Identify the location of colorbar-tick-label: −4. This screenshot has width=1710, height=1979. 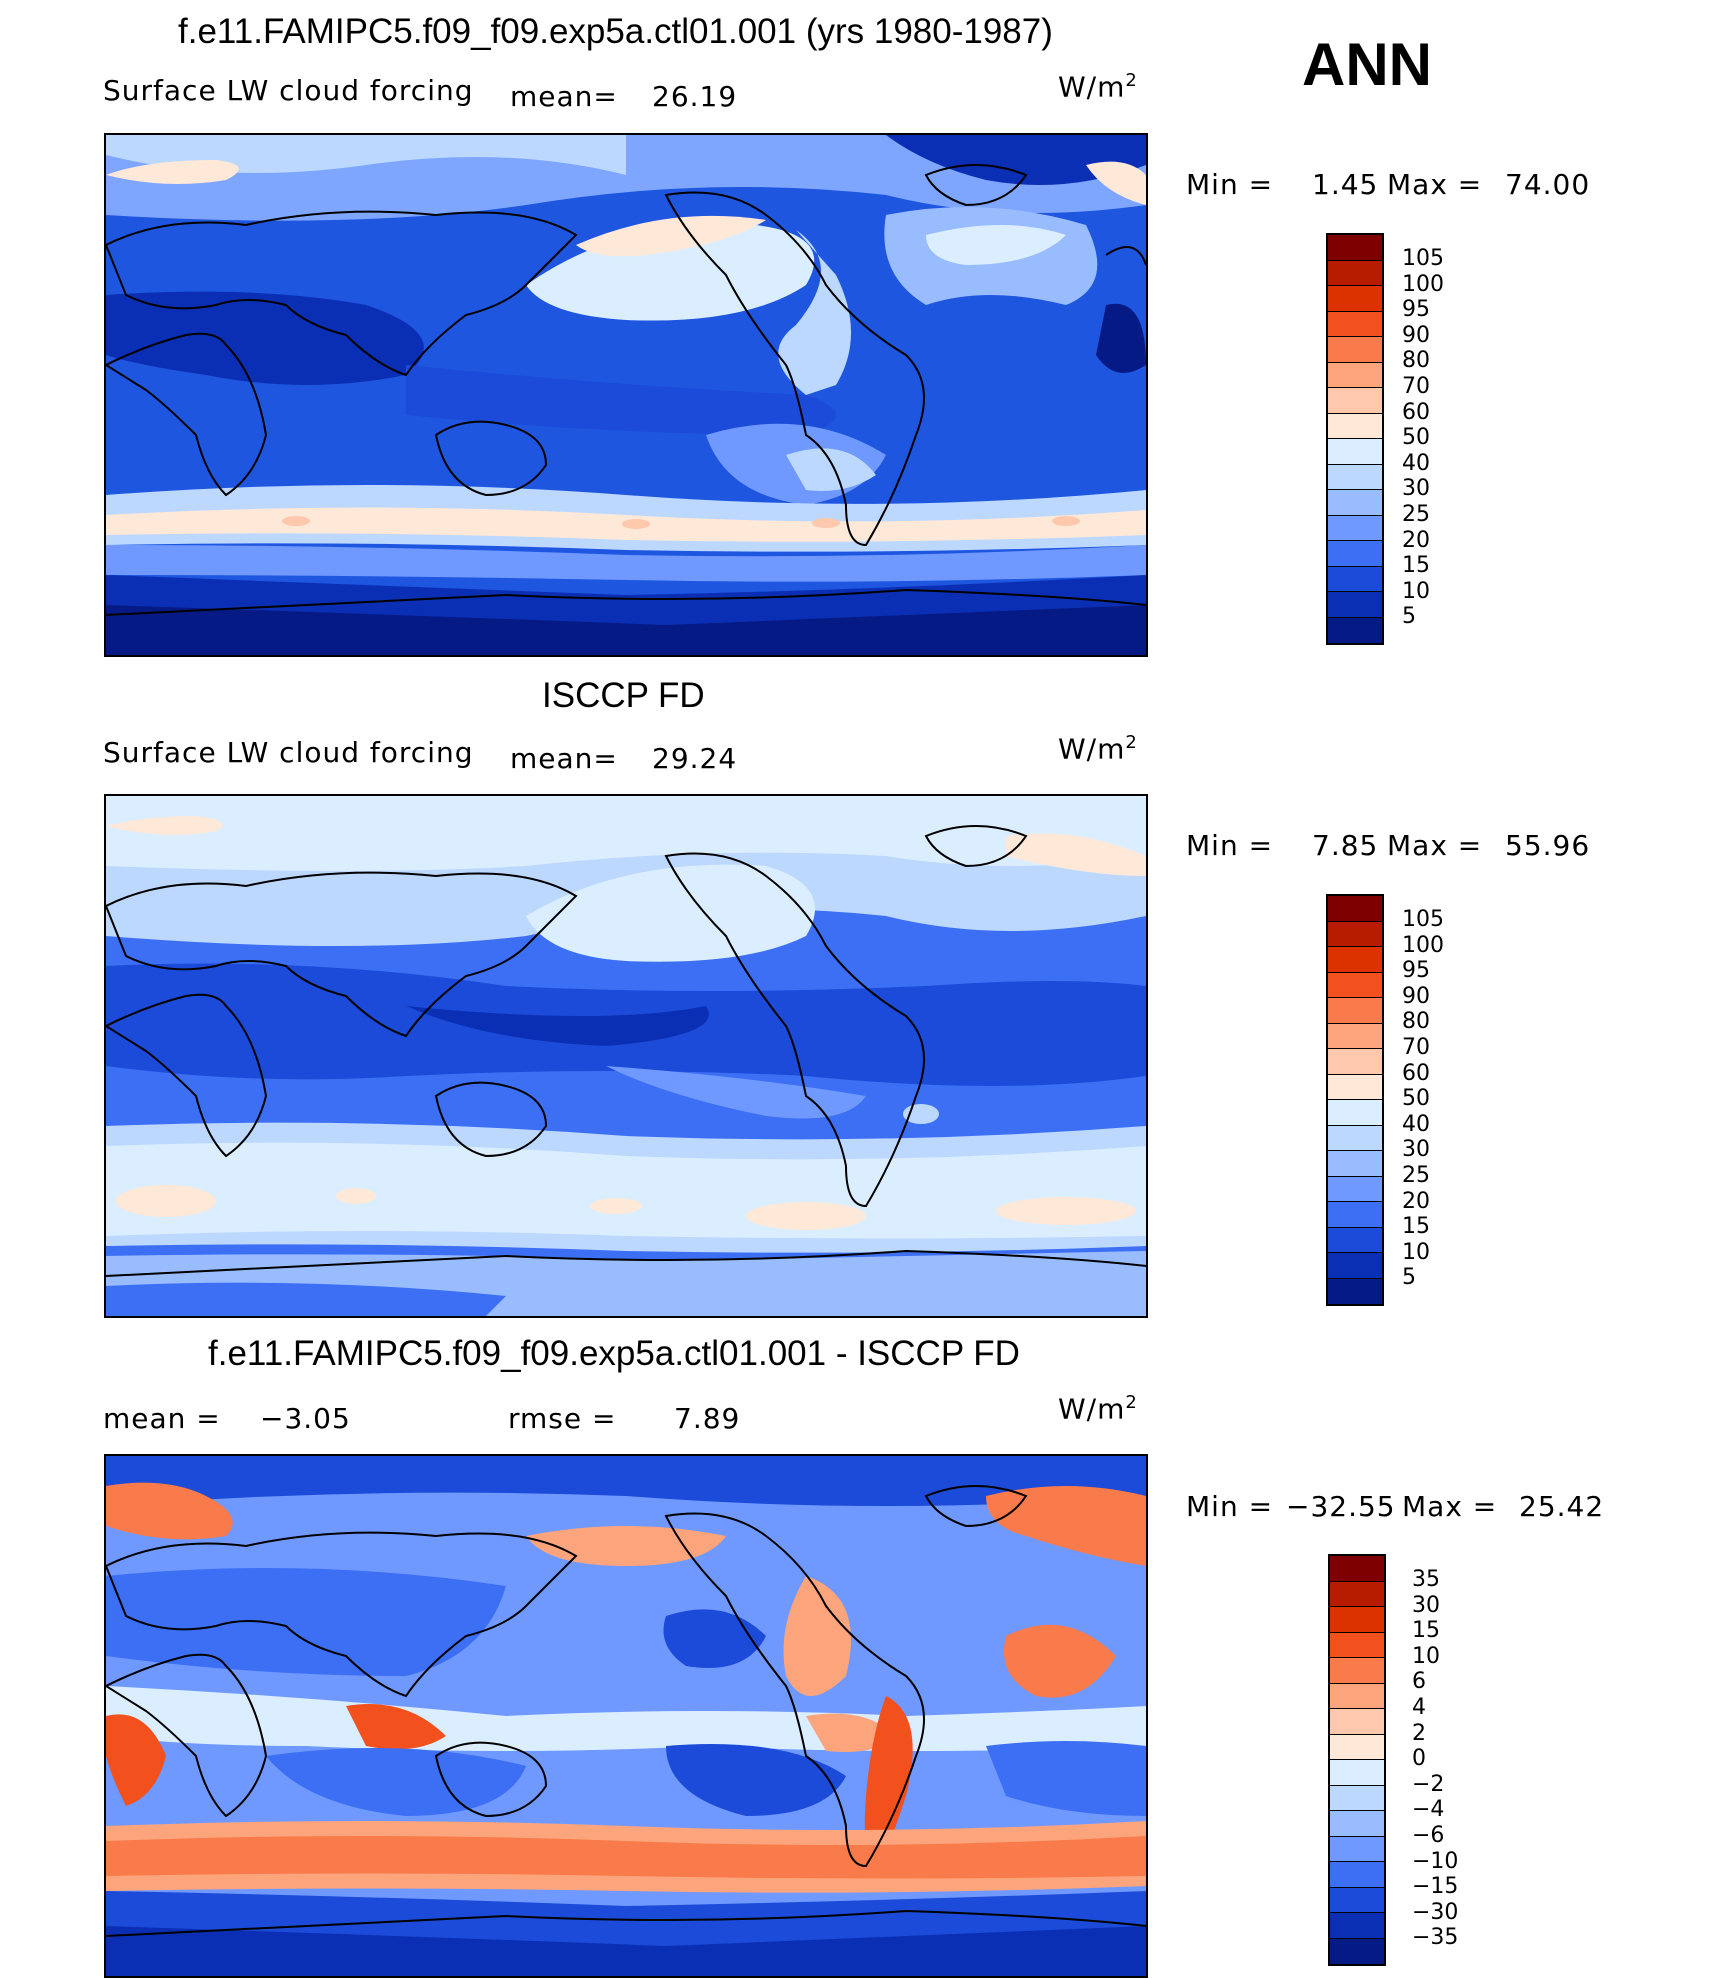
(1428, 1810).